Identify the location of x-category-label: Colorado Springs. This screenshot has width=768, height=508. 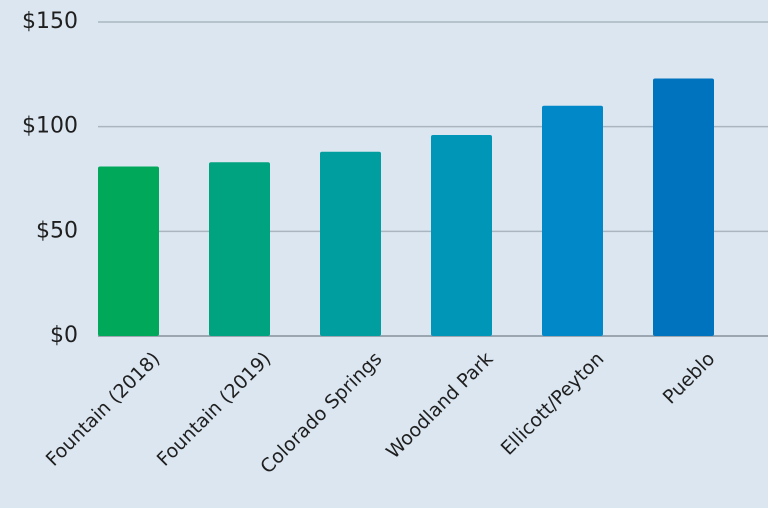
(321, 413).